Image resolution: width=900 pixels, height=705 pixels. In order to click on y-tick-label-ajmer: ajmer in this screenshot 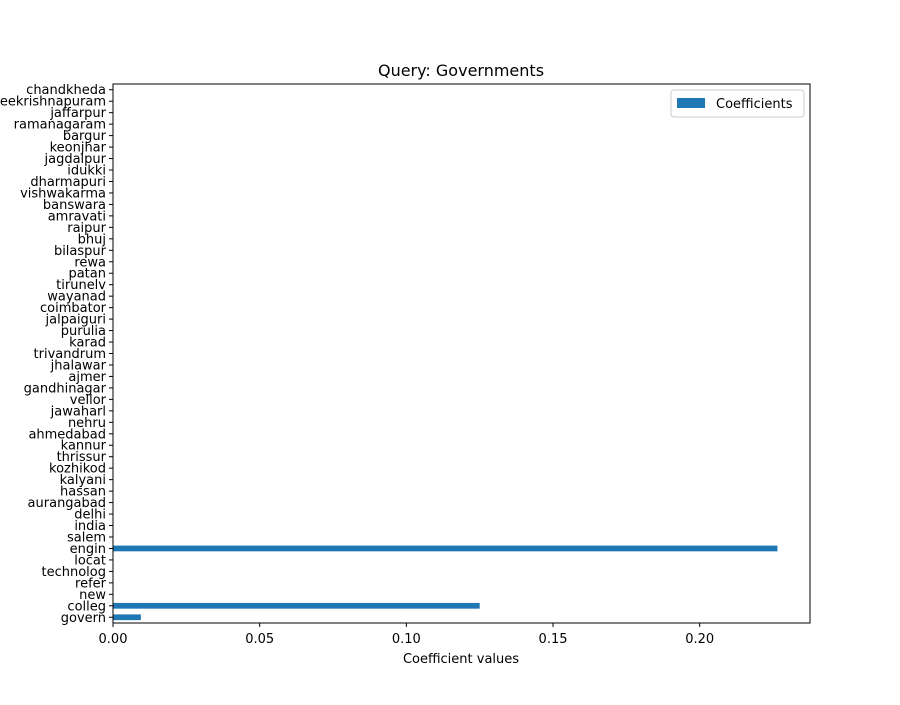, I will do `click(87, 377)`.